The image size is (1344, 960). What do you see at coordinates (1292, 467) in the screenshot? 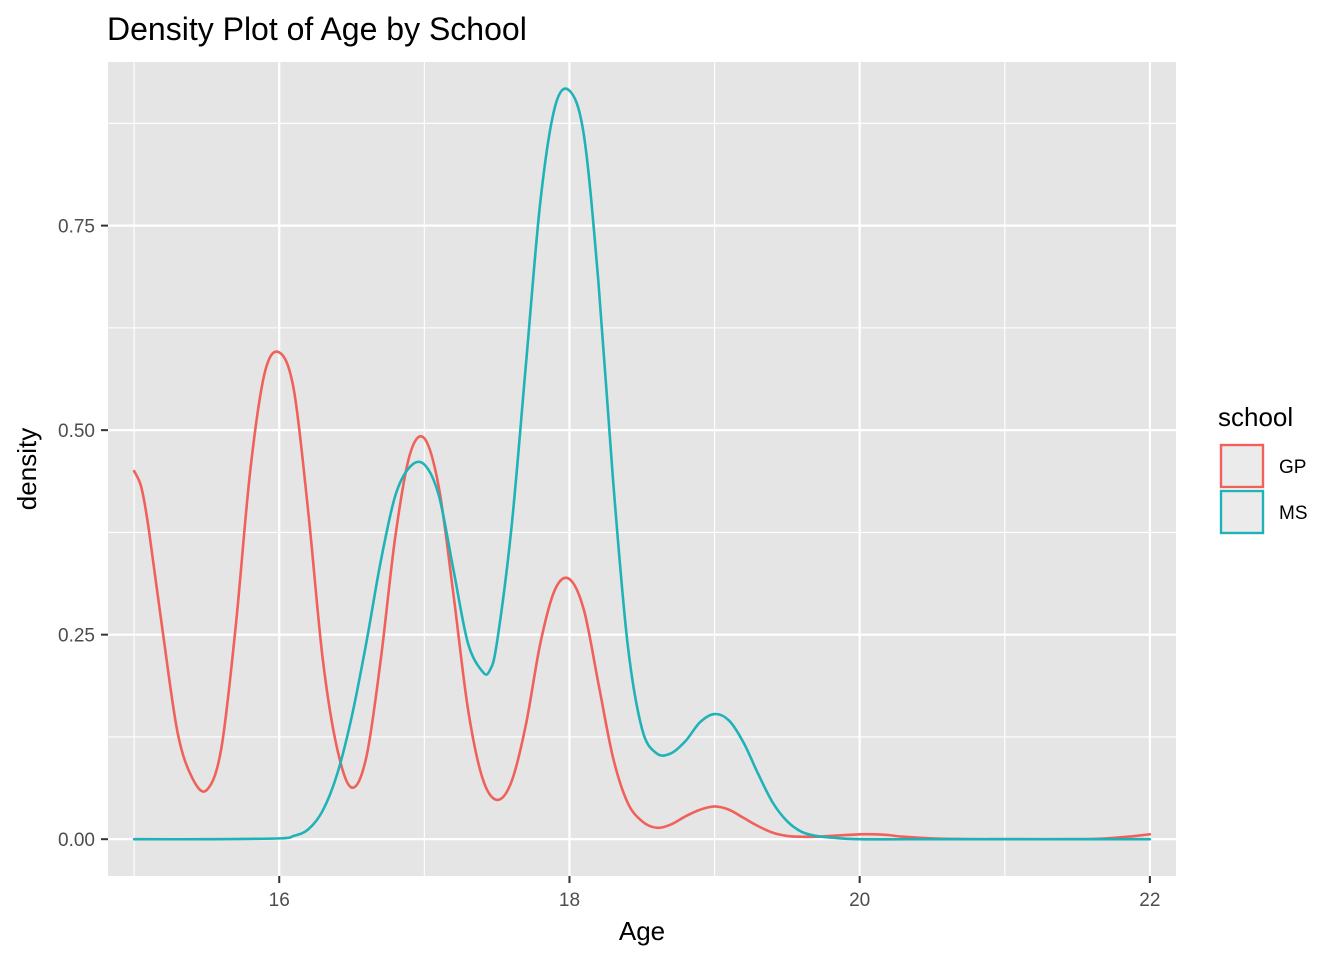
I see `legend-label-gp: GP` at bounding box center [1292, 467].